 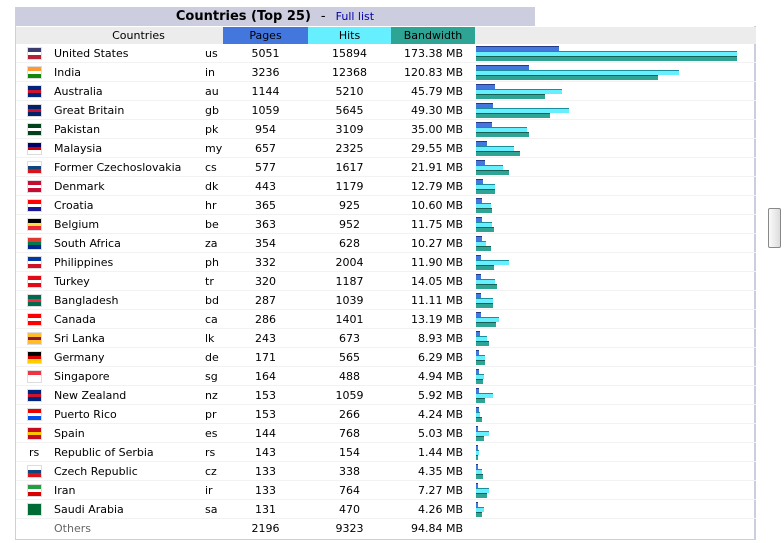 What do you see at coordinates (79, 186) in the screenshot?
I see `country-name: Denmark` at bounding box center [79, 186].